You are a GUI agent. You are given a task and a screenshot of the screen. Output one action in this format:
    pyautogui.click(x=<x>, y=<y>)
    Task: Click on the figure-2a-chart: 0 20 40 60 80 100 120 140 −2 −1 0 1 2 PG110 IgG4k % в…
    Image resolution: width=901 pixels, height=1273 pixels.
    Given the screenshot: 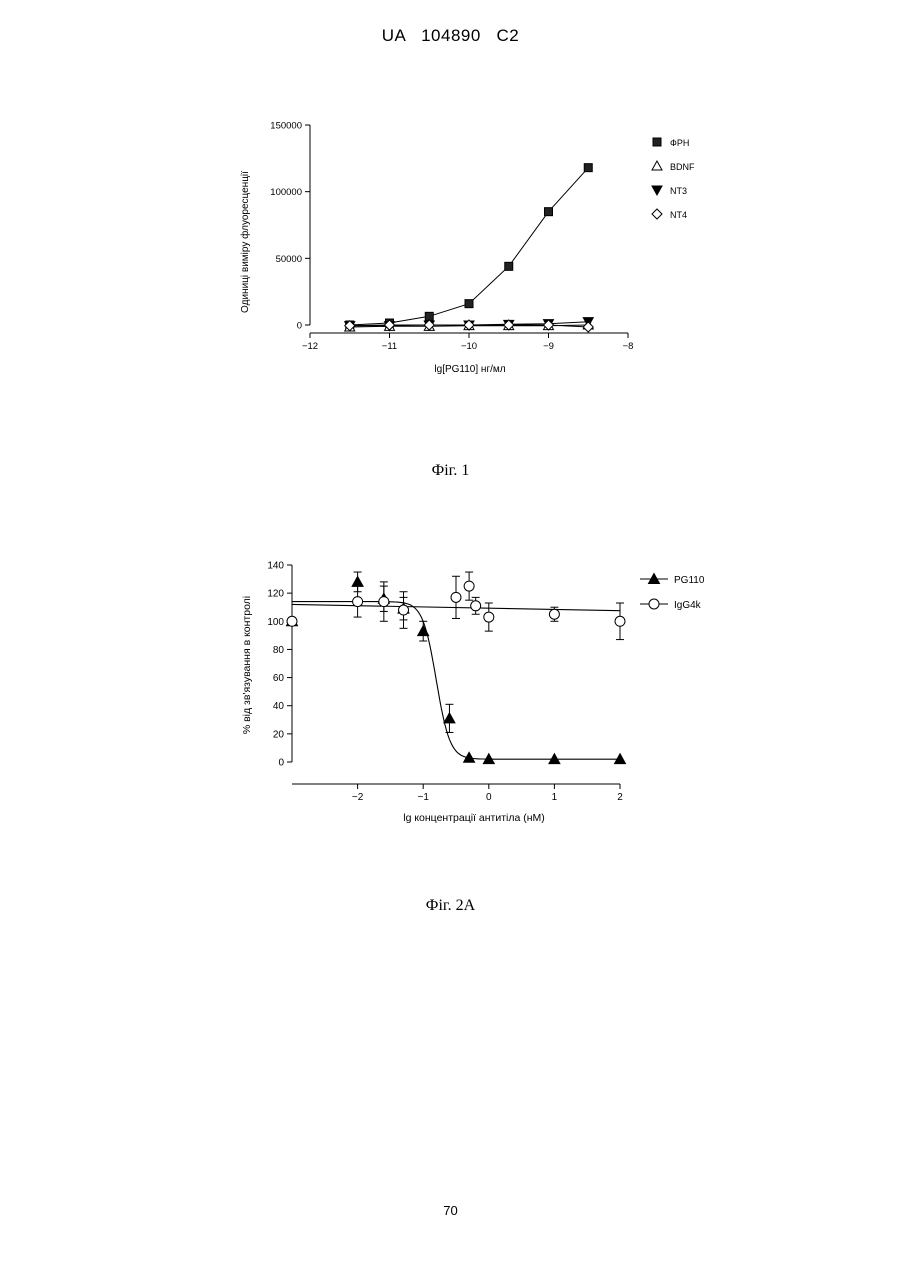 What is the action you would take?
    pyautogui.click(x=470, y=695)
    